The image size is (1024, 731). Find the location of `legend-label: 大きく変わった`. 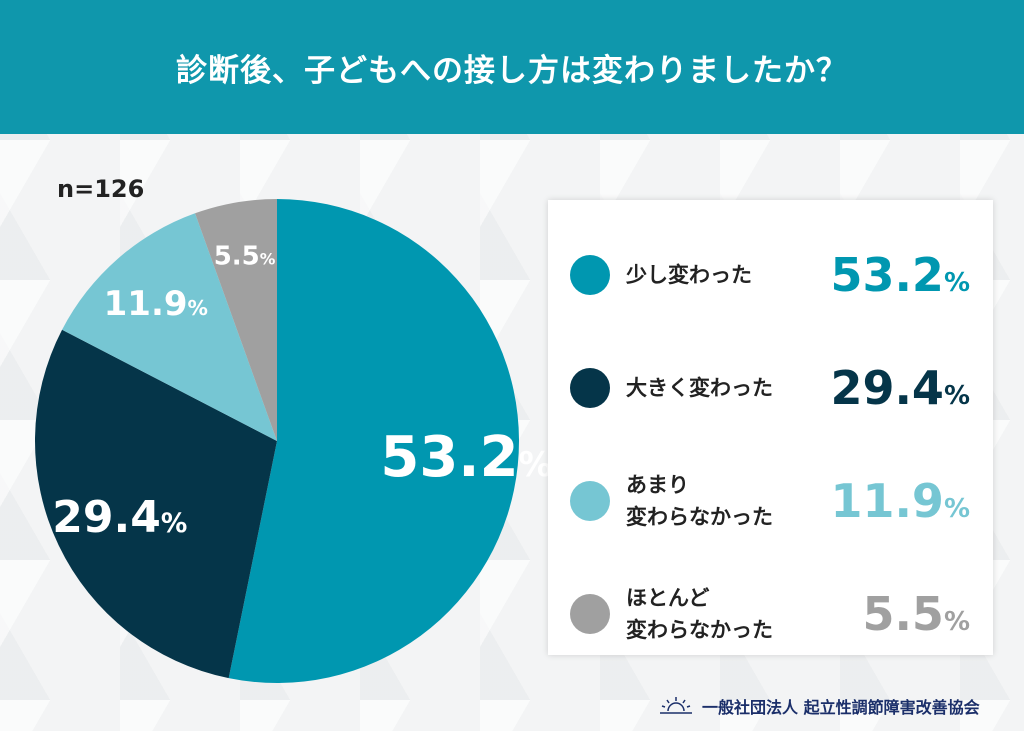

legend-label: 大きく変わった is located at coordinates (699, 388).